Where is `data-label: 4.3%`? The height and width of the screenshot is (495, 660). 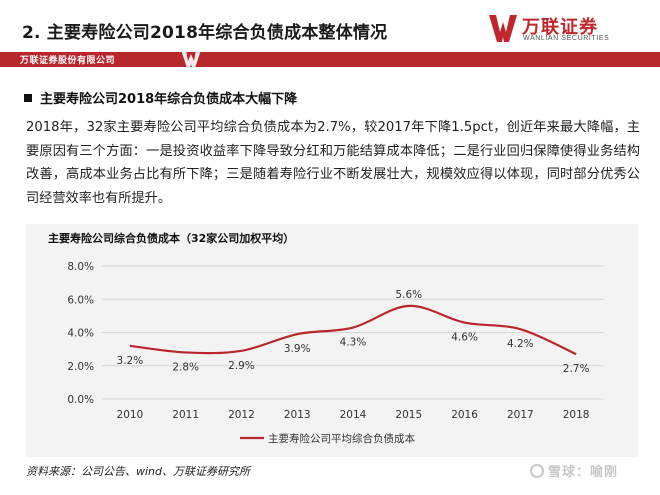
data-label: 4.3% is located at coordinates (353, 343).